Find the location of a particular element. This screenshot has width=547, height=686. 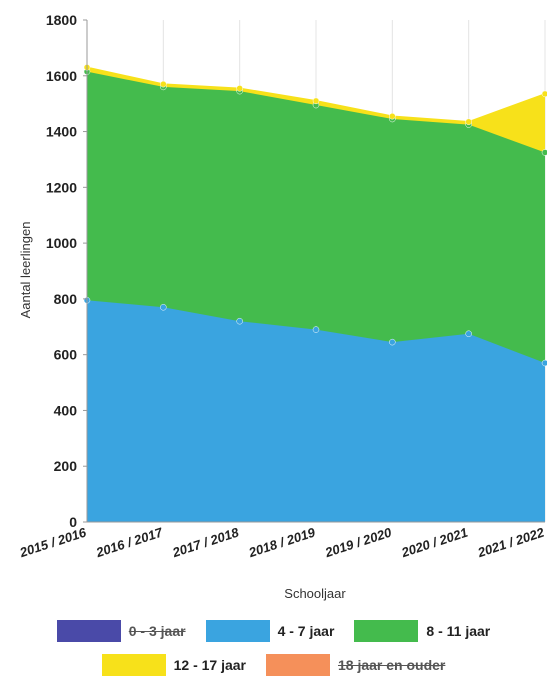

legend-item-0-3-jaar: 0 - 3 jaar is located at coordinates (121, 631).